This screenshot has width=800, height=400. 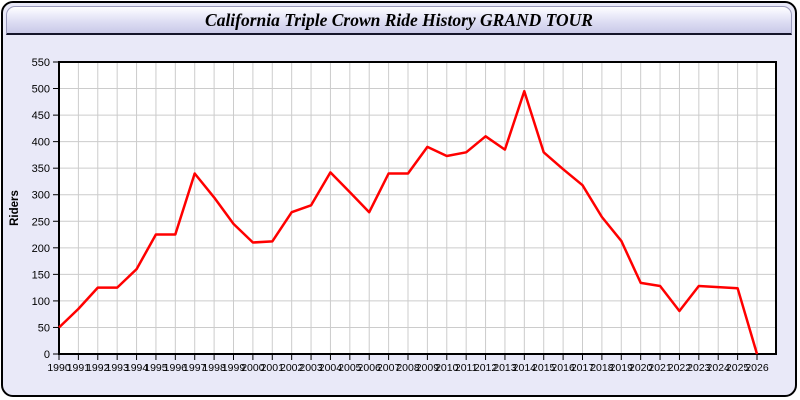 What do you see at coordinates (41, 209) in the screenshot?
I see `y-axis-labels: 0 50 100 150 200 250 300 350 400 450 500 550` at bounding box center [41, 209].